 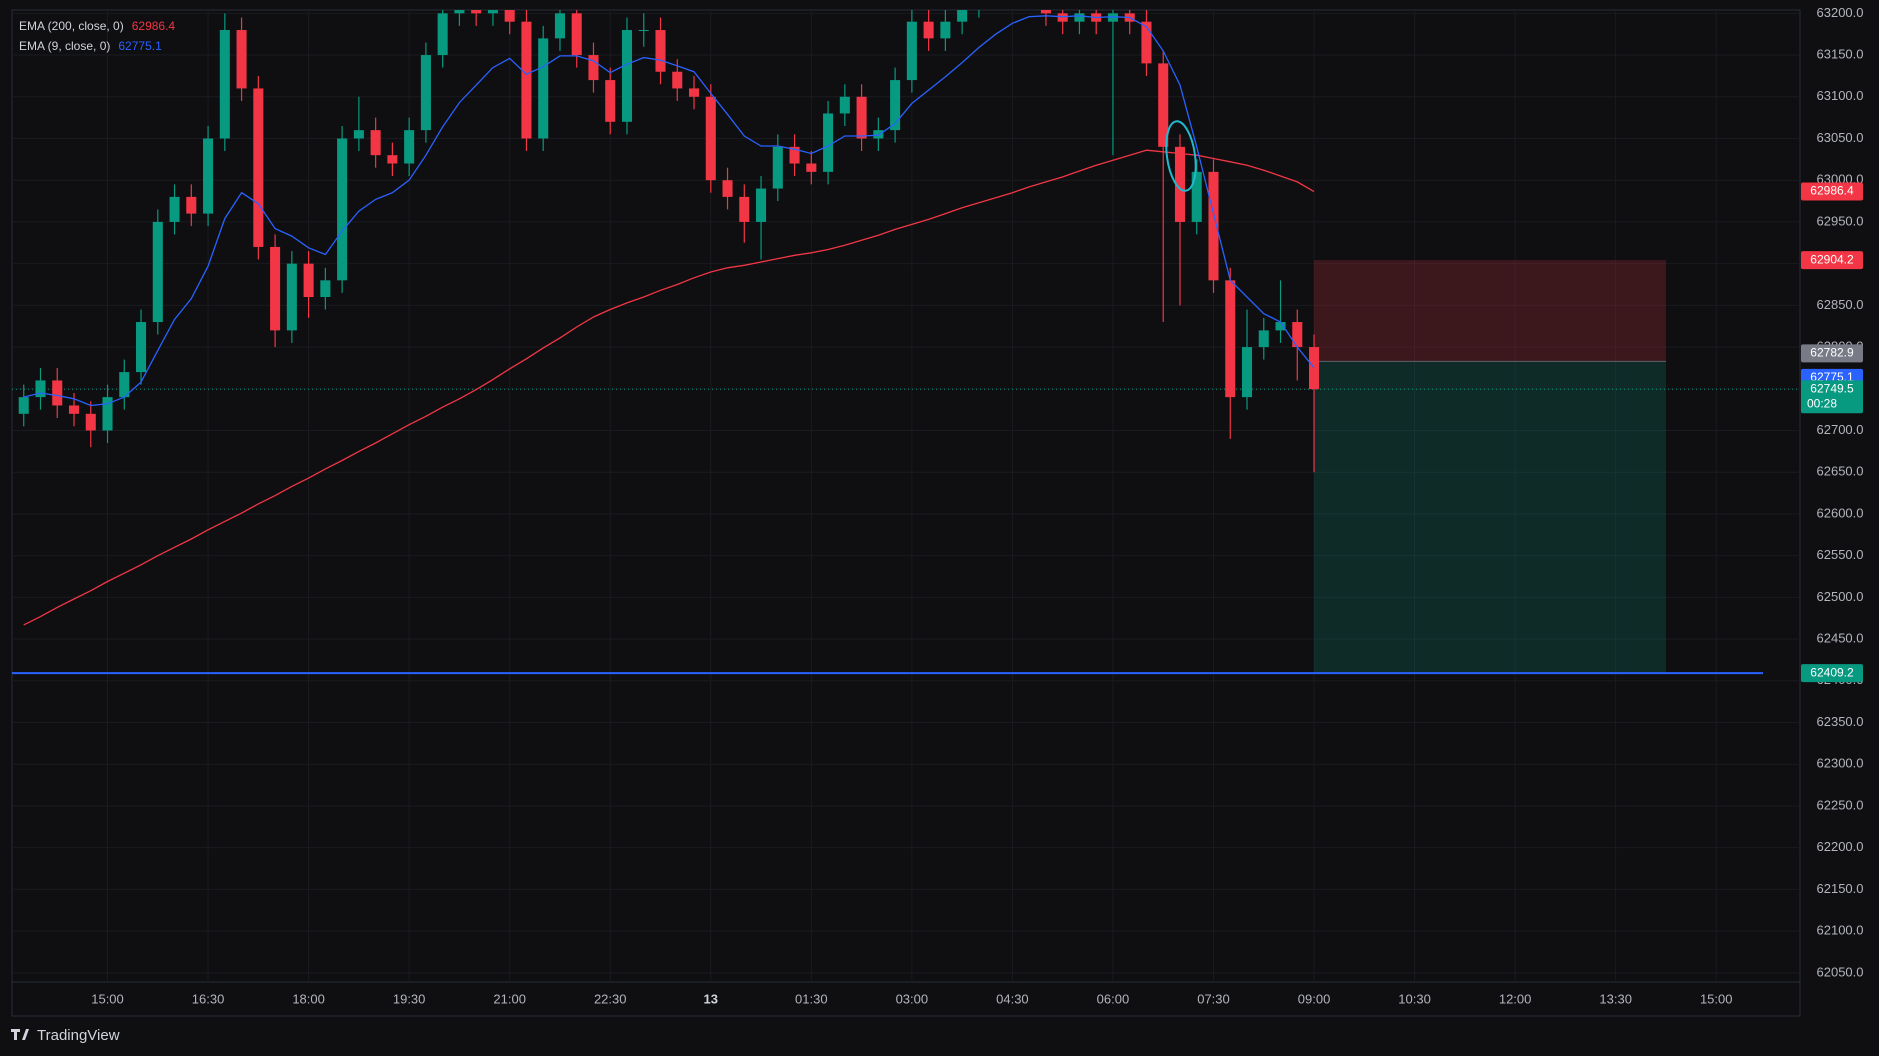 I want to click on y-tick-label: 62200.0, so click(x=1840, y=846).